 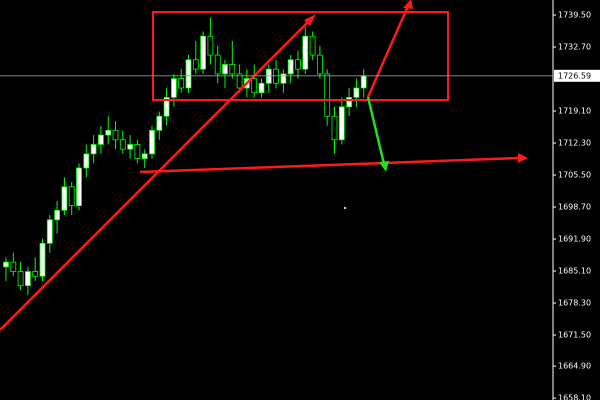 What do you see at coordinates (574, 75) in the screenshot?
I see `last-price-label: 1726.59` at bounding box center [574, 75].